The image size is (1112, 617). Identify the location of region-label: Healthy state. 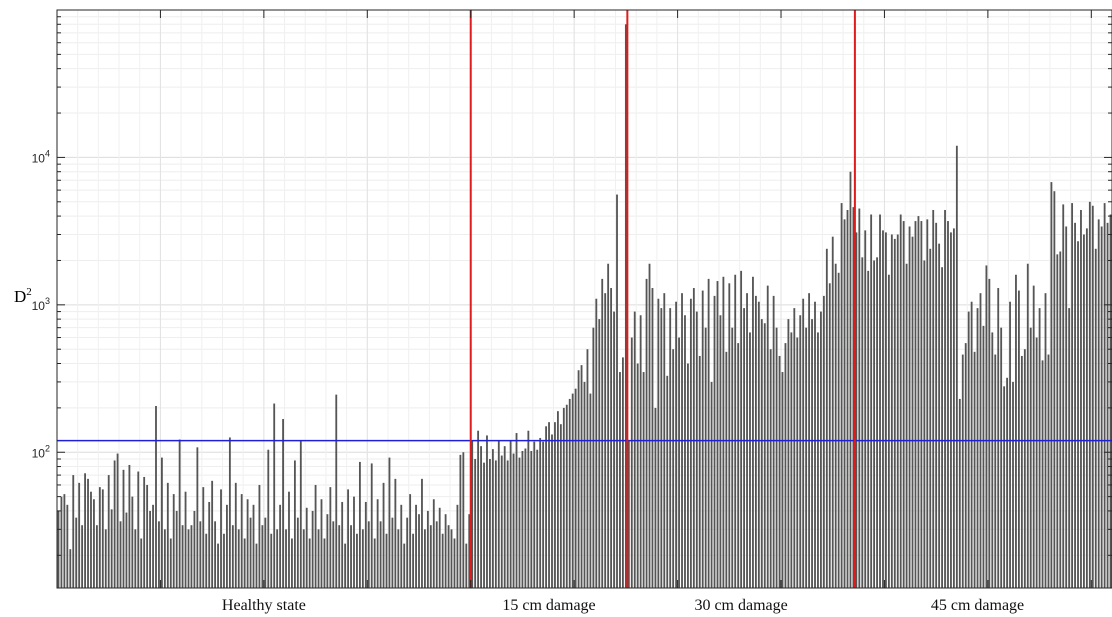
(264, 605).